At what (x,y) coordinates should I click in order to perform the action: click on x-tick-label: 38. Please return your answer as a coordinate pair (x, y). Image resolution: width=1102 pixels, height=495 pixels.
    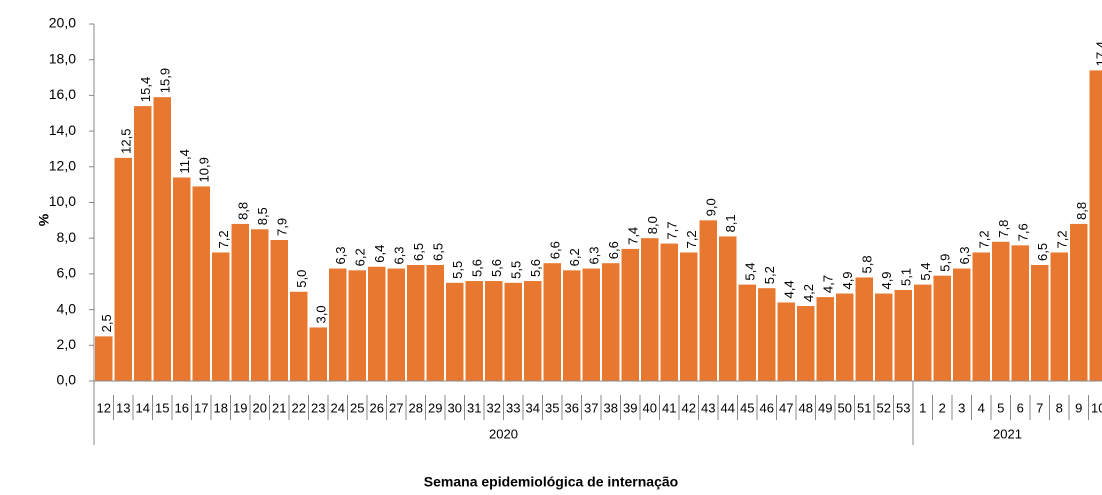
    Looking at the image, I should click on (611, 407).